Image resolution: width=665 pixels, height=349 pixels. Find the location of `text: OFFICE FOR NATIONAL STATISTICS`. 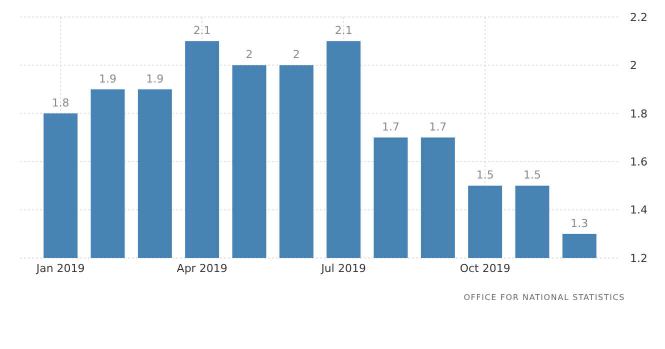

text: OFFICE FOR NATIONAL STATISTICS is located at coordinates (544, 297).